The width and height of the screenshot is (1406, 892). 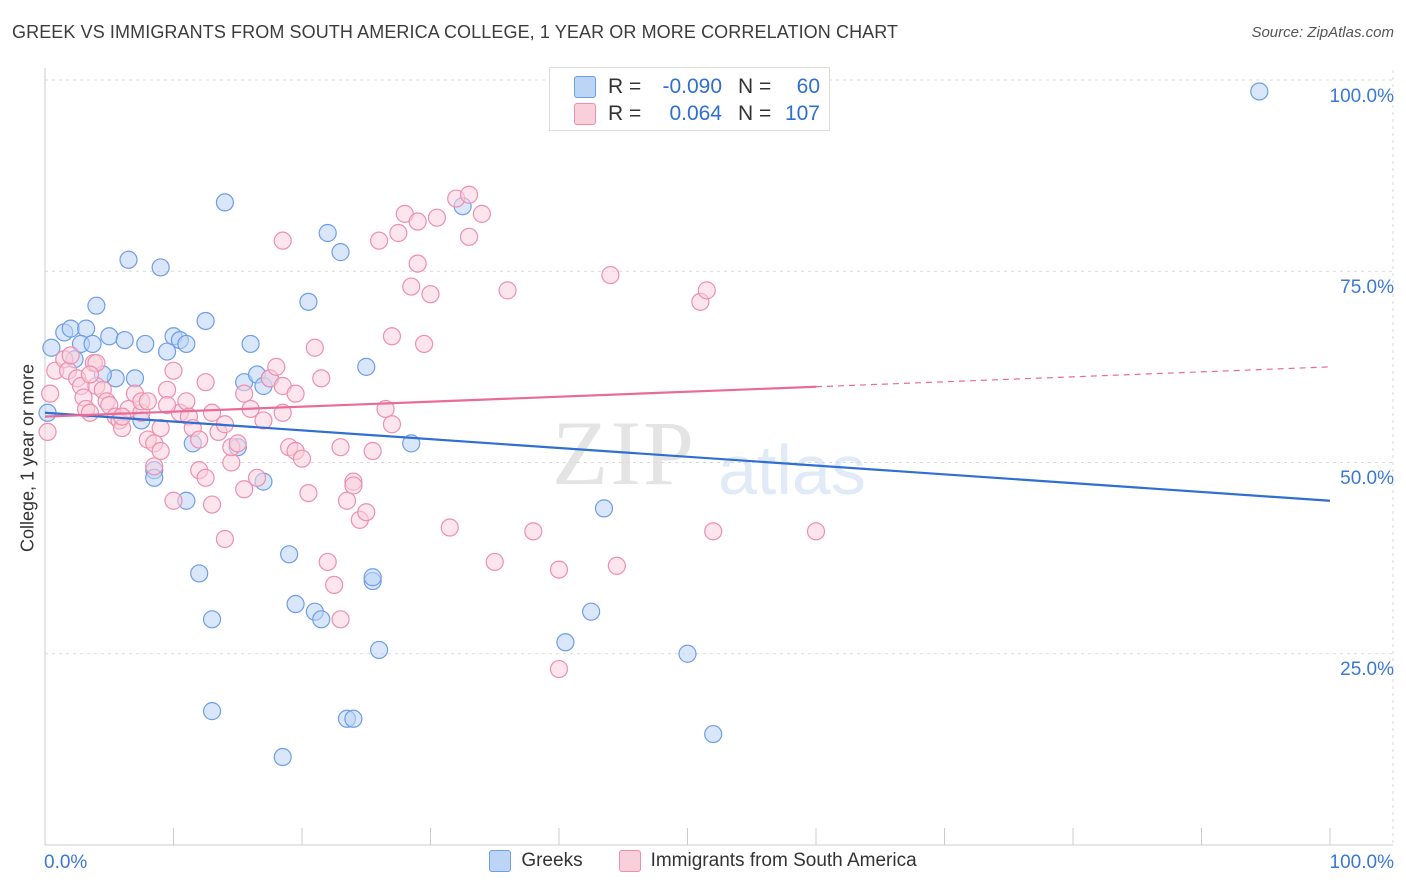 What do you see at coordinates (625, 113) in the screenshot?
I see `r-label: R =` at bounding box center [625, 113].